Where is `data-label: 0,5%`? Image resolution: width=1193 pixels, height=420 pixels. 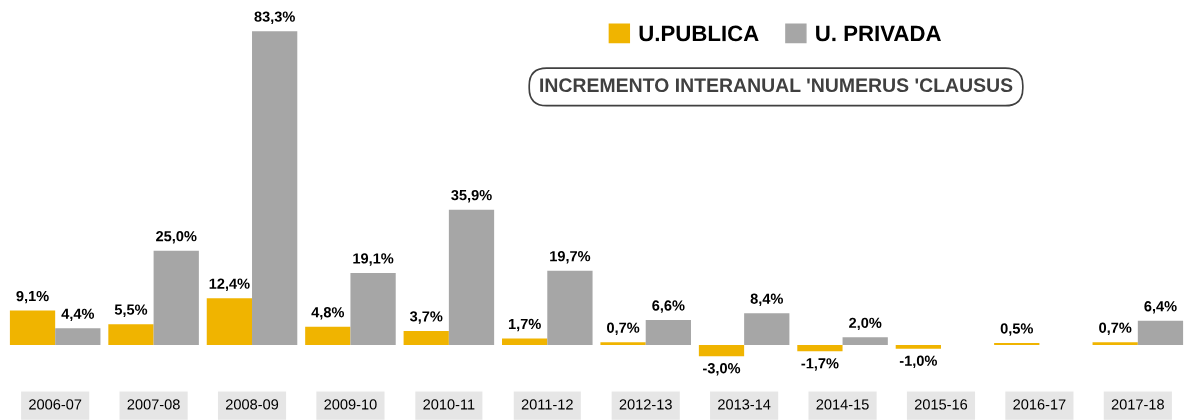
data-label: 0,5% is located at coordinates (1016, 329).